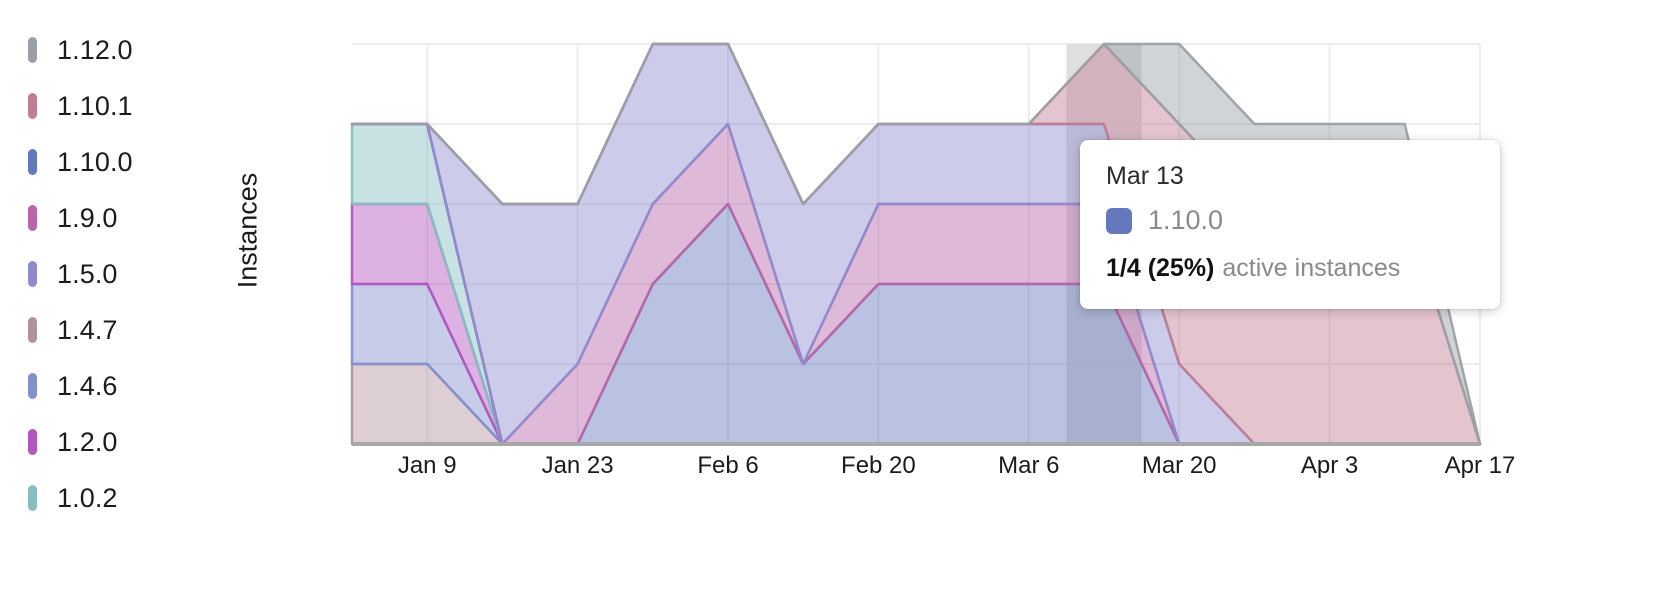 Image resolution: width=1680 pixels, height=592 pixels. I want to click on tooltip-series-name: 1.10.0, so click(1186, 220).